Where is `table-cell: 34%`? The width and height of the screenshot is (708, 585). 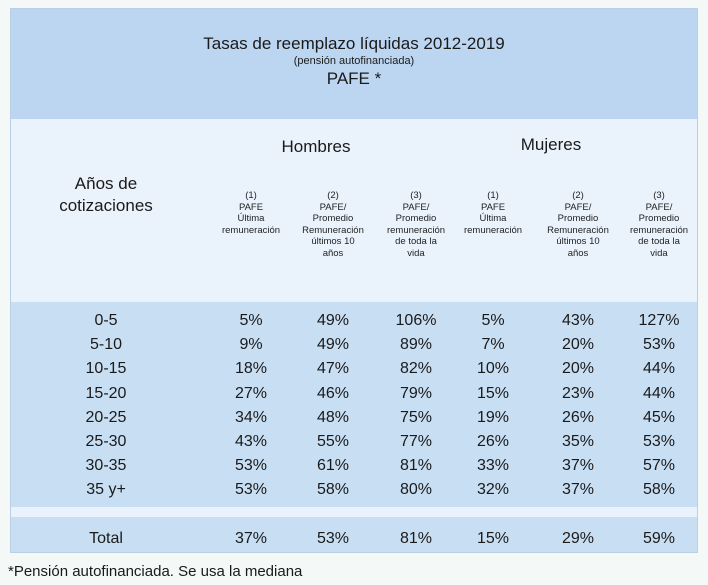
table-cell: 34% is located at coordinates (251, 417).